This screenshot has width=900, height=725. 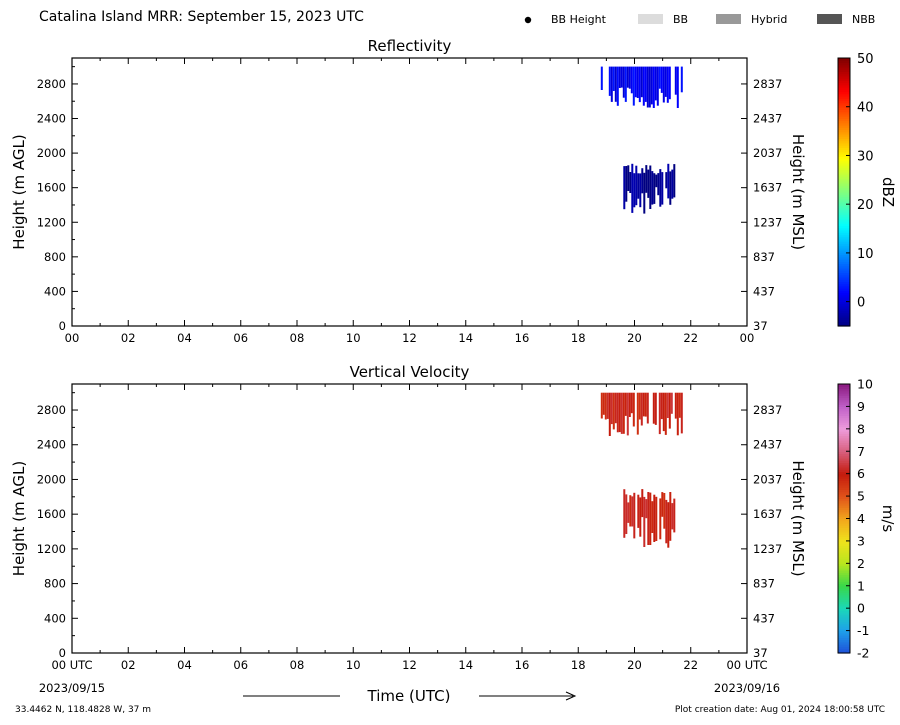 I want to click on legend-label-nbb: NBB, so click(x=863, y=19).